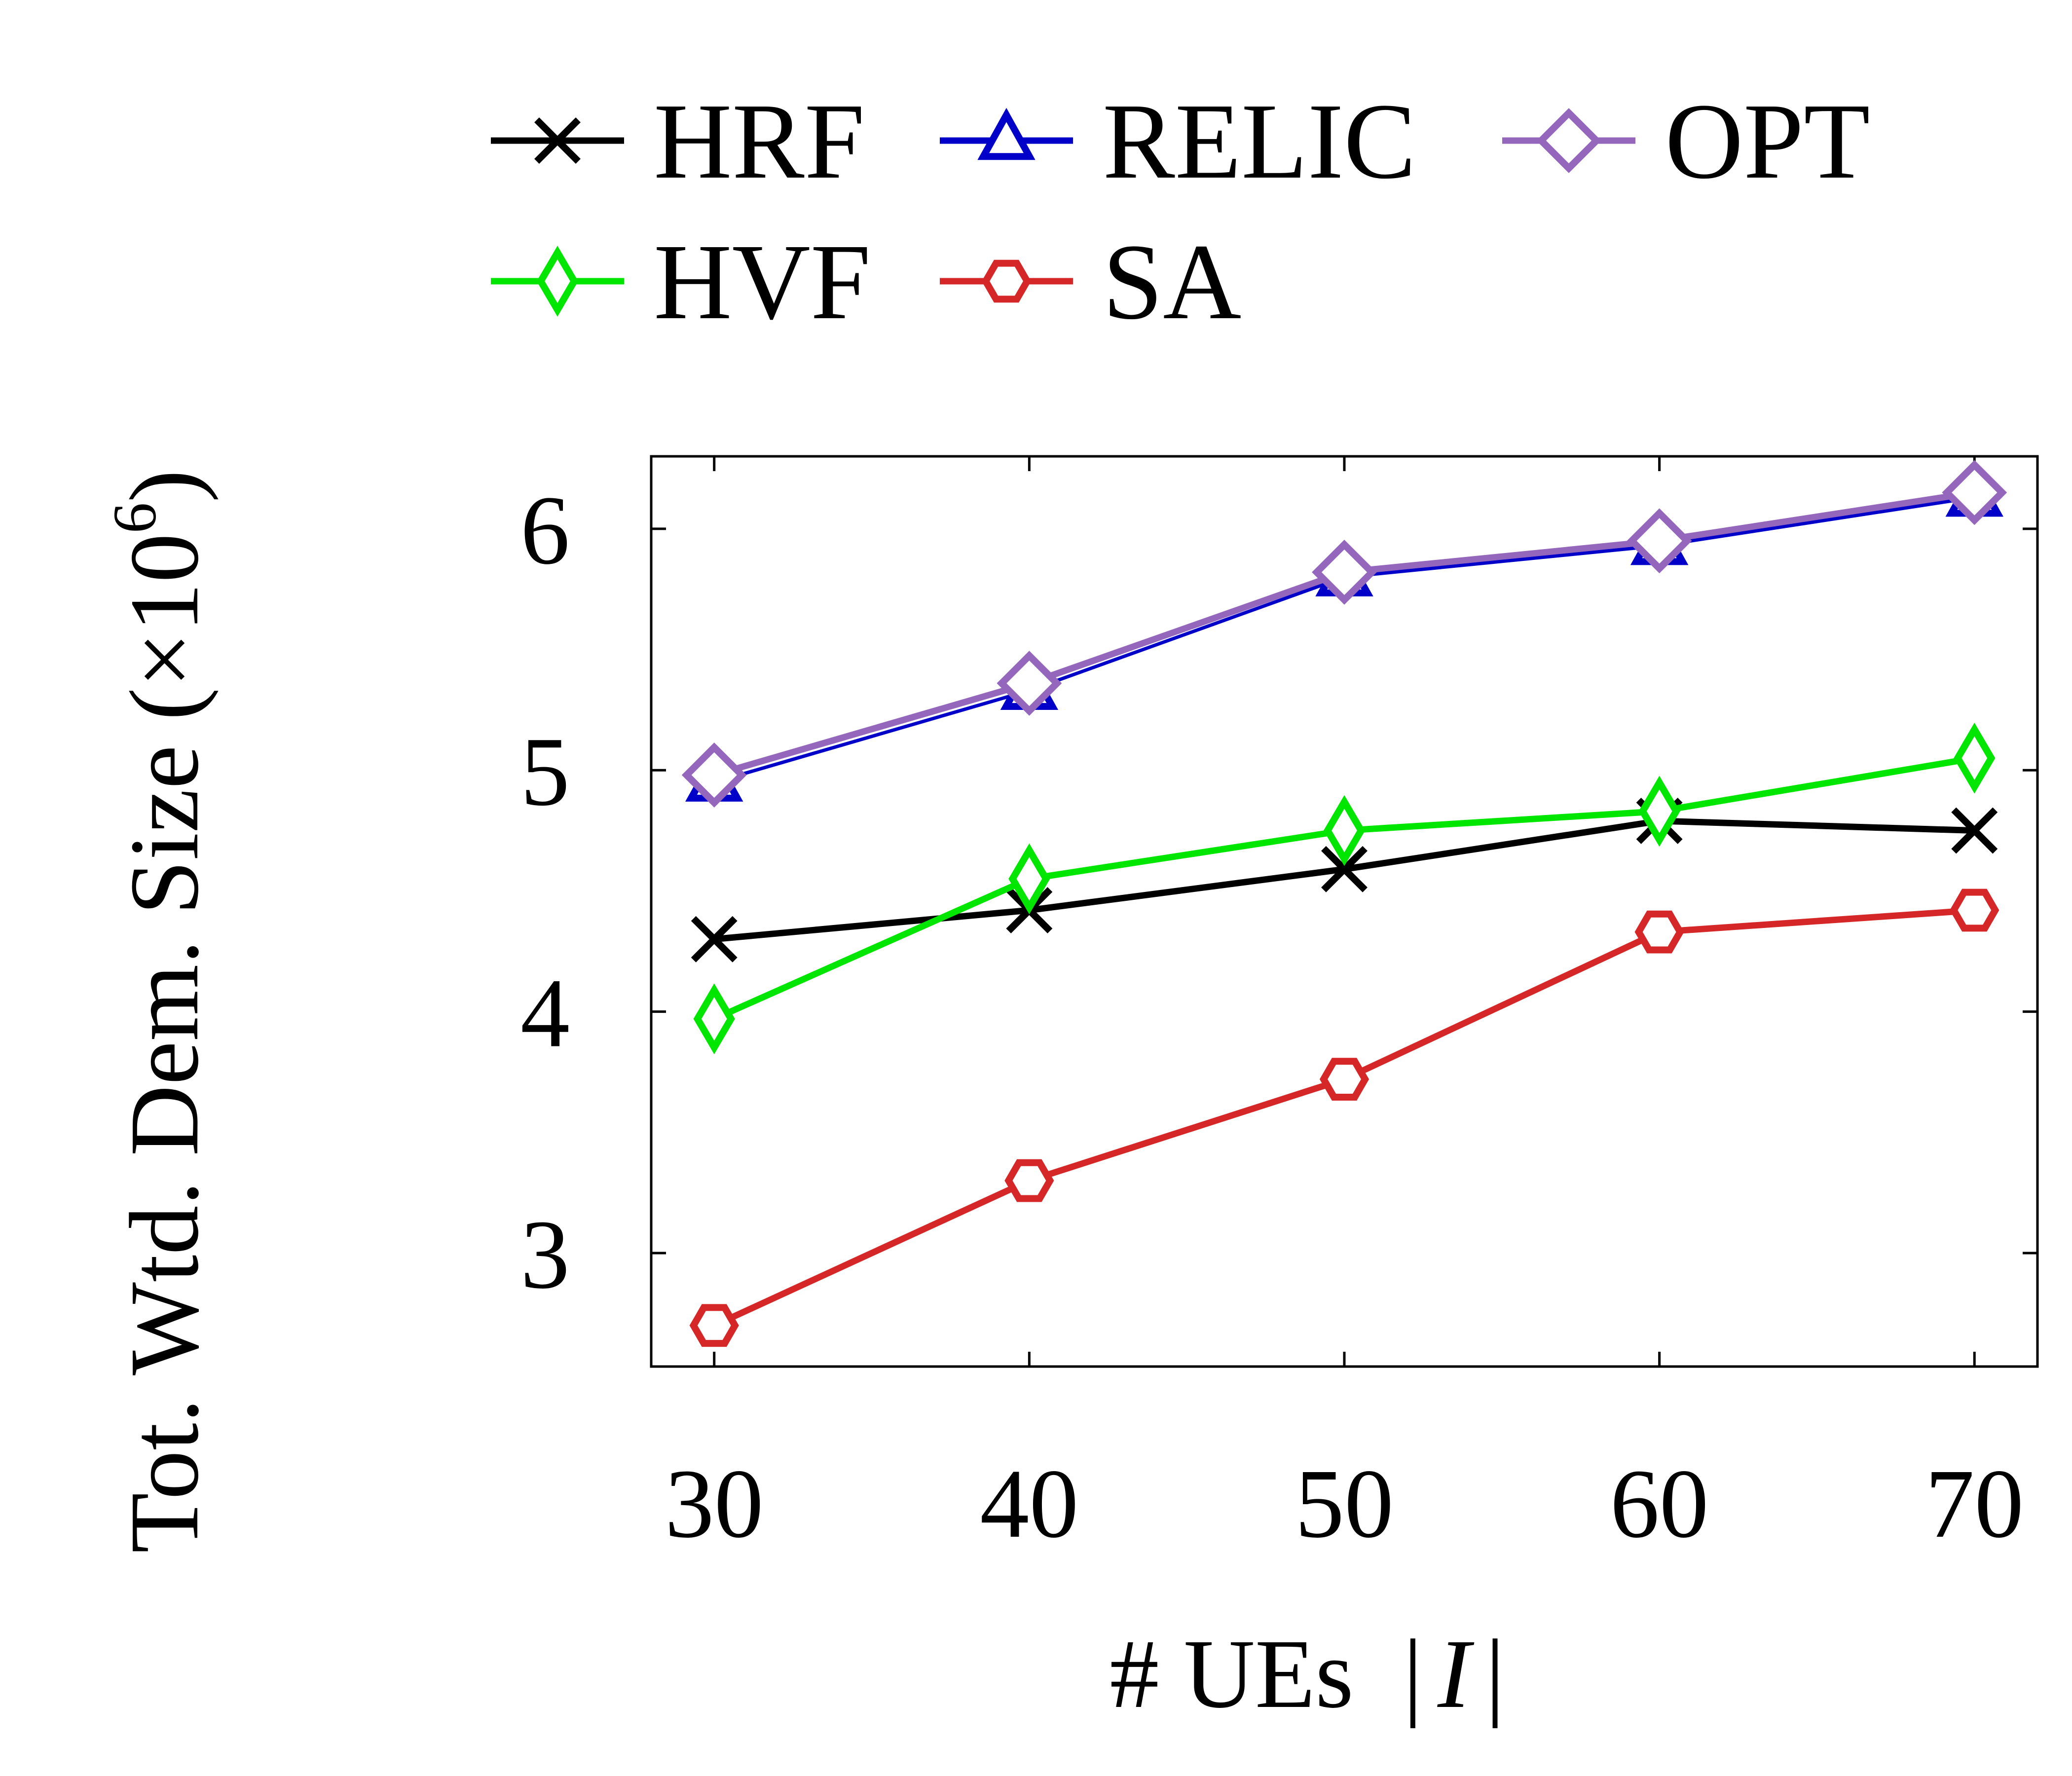  What do you see at coordinates (1456, 1675) in the screenshot?
I see `x-axis-label-variable: I` at bounding box center [1456, 1675].